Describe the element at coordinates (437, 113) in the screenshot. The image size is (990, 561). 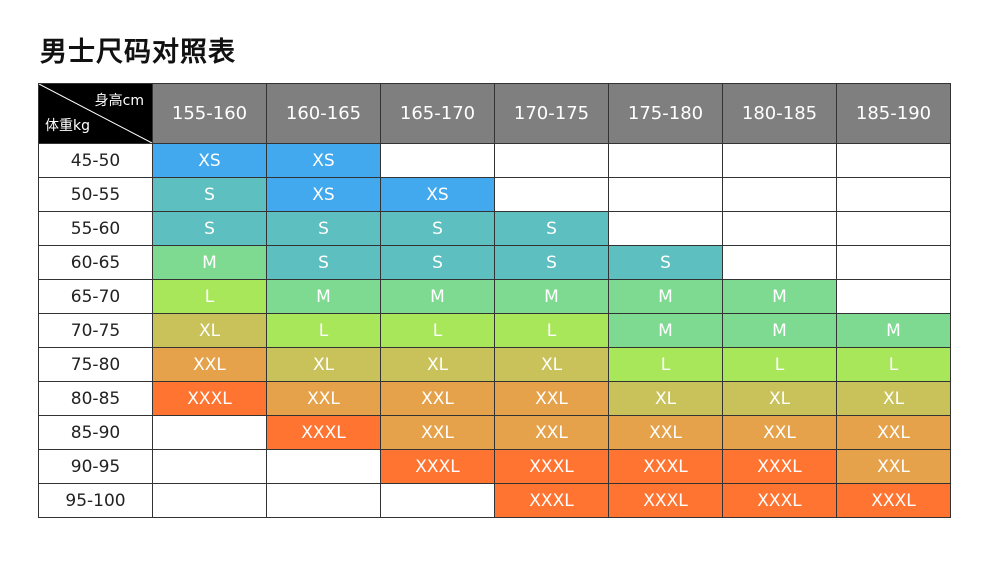
I see `height-header: 165-170` at that location.